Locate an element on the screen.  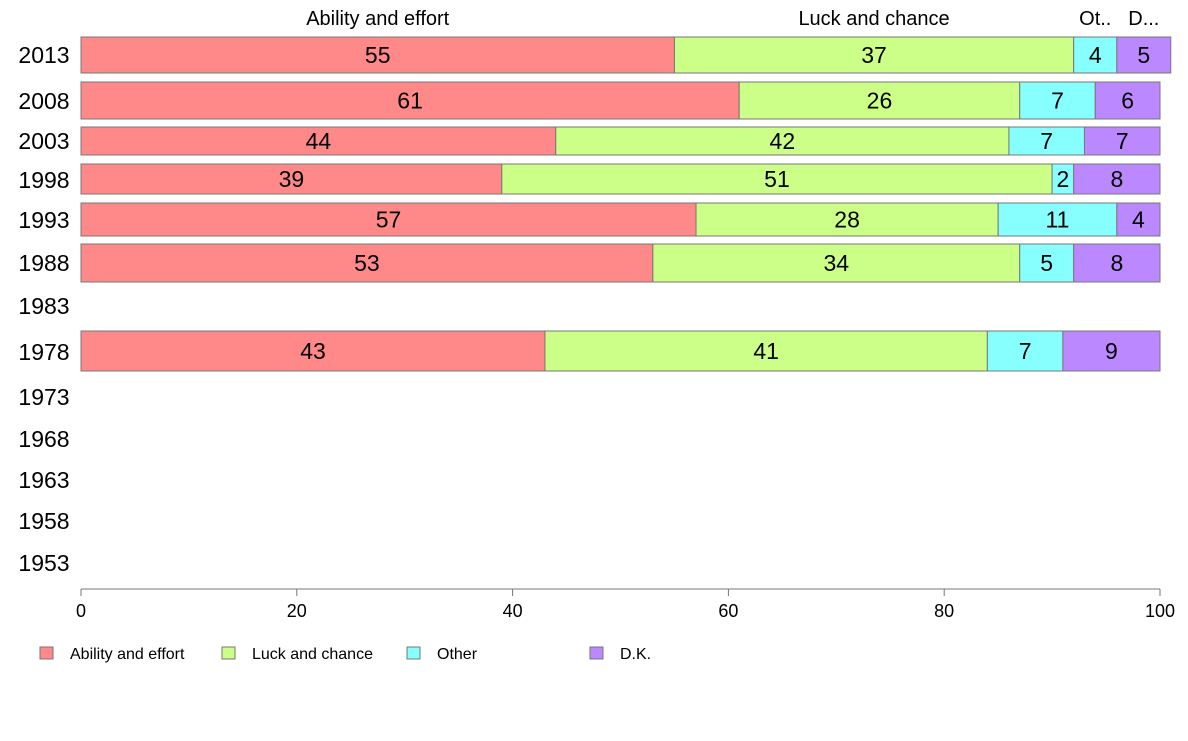
top-series-label: Luck and chance is located at coordinates (873, 19).